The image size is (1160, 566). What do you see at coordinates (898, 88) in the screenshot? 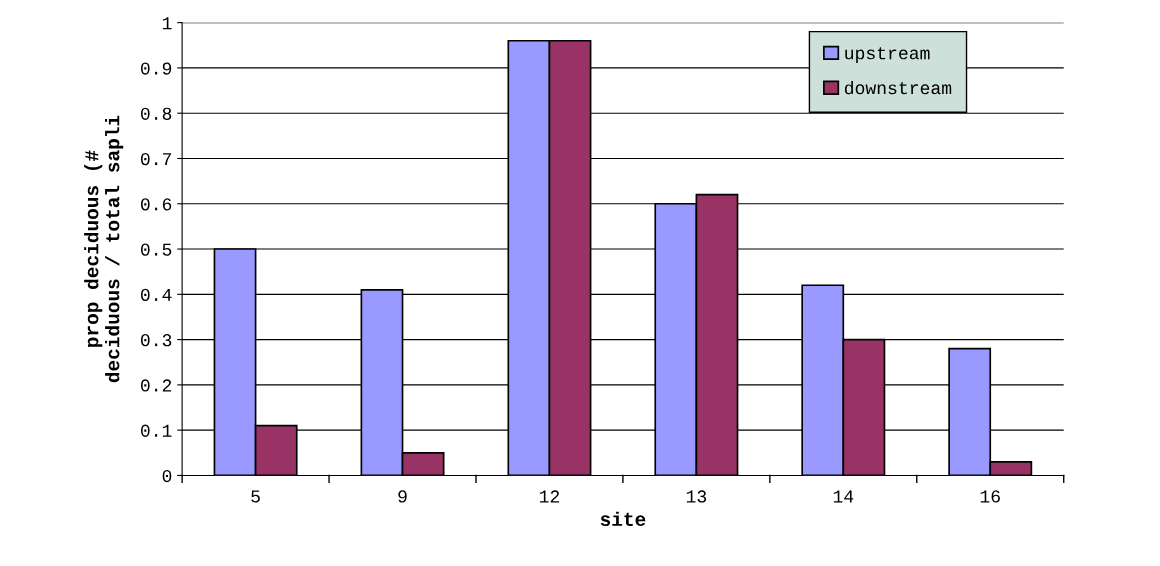
I see `legend-label: downstream` at bounding box center [898, 88].